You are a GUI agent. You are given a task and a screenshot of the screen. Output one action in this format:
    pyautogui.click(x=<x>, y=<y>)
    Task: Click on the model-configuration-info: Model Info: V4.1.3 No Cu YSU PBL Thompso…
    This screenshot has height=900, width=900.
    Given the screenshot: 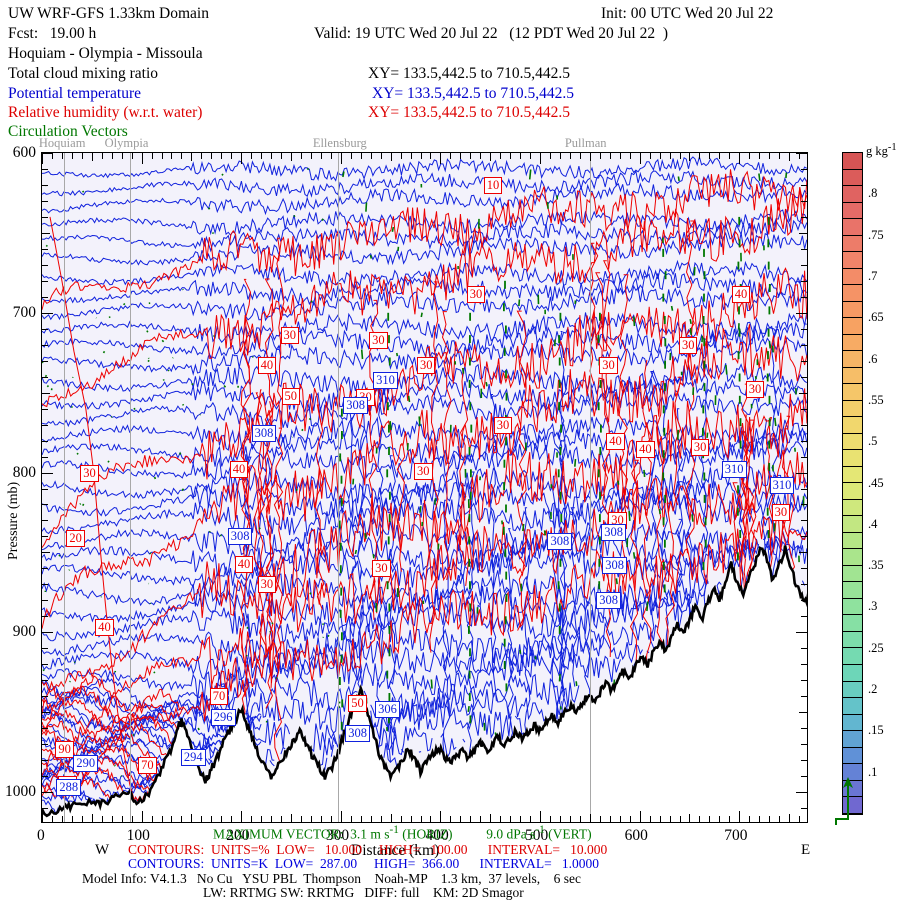 What is the action you would take?
    pyautogui.click(x=331, y=878)
    